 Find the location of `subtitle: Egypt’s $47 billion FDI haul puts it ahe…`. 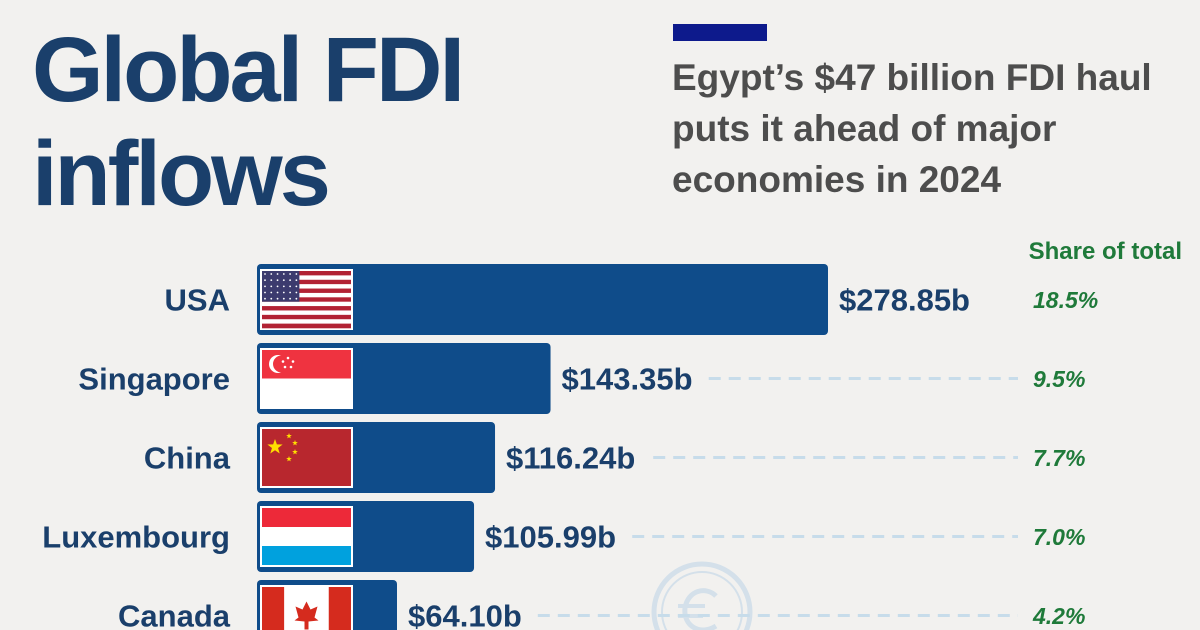

subtitle: Egypt’s $47 billion FDI haul puts it ahe… is located at coordinates (912, 128).